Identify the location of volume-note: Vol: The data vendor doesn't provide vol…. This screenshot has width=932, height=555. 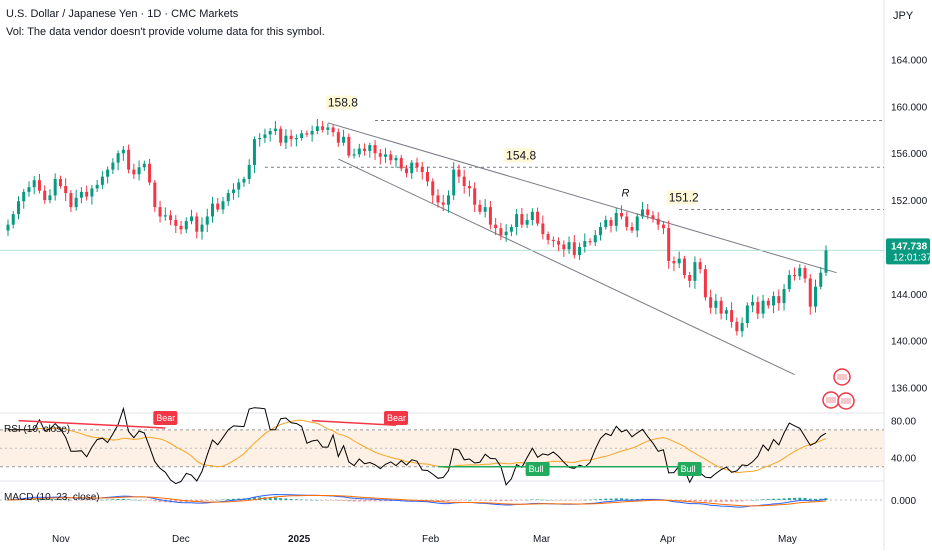
(165, 32).